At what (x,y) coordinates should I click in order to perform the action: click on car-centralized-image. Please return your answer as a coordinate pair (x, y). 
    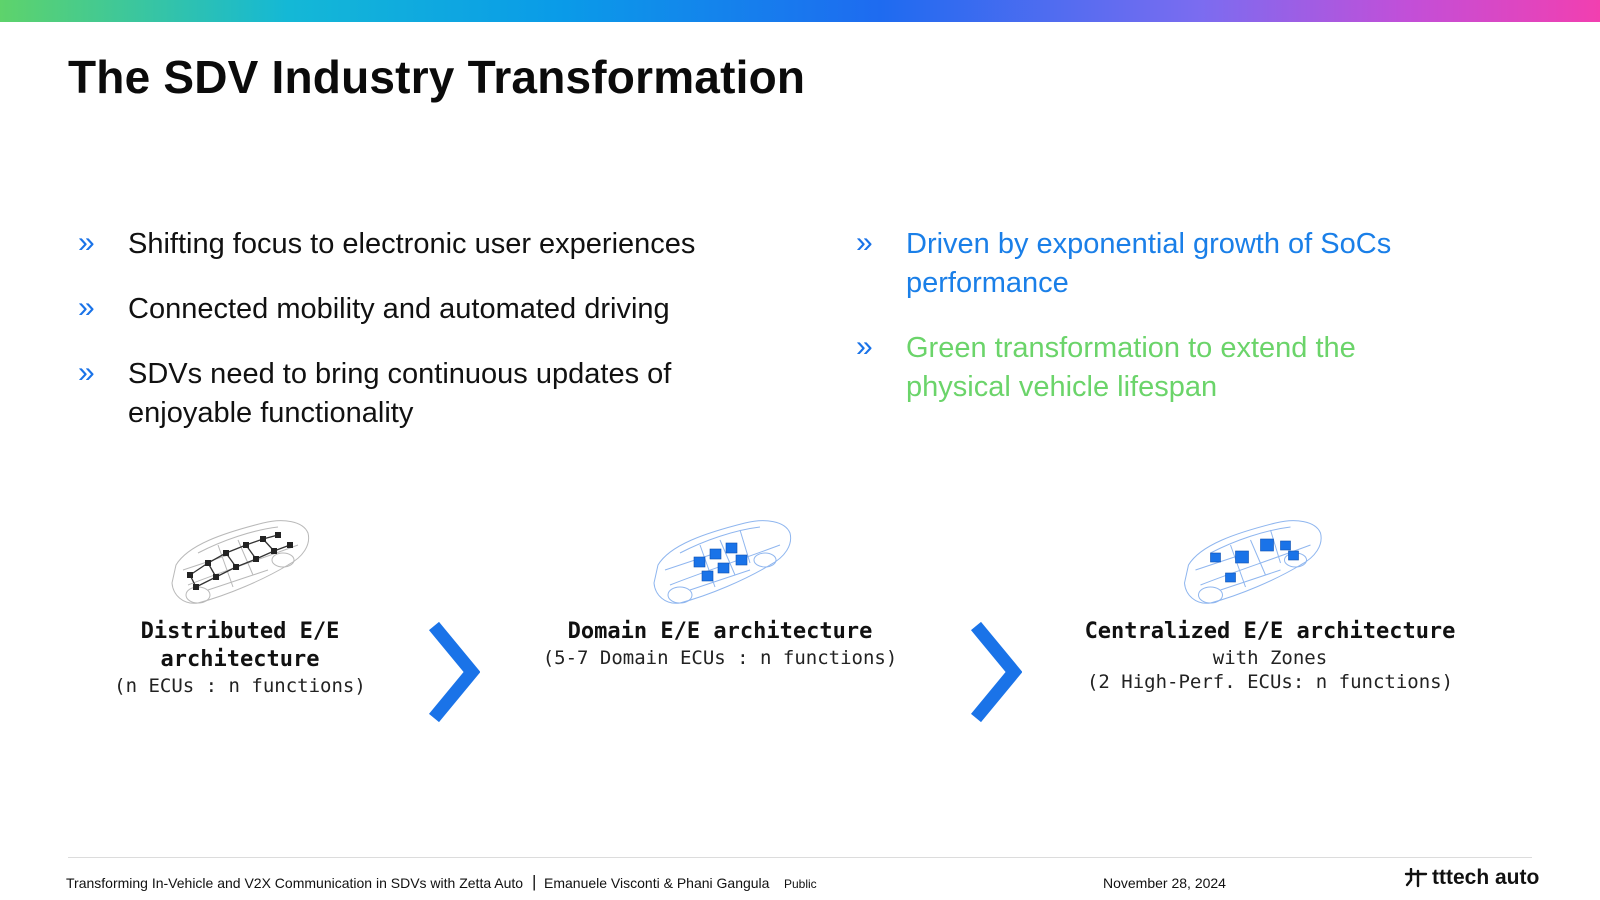
    Looking at the image, I should click on (1252, 562).